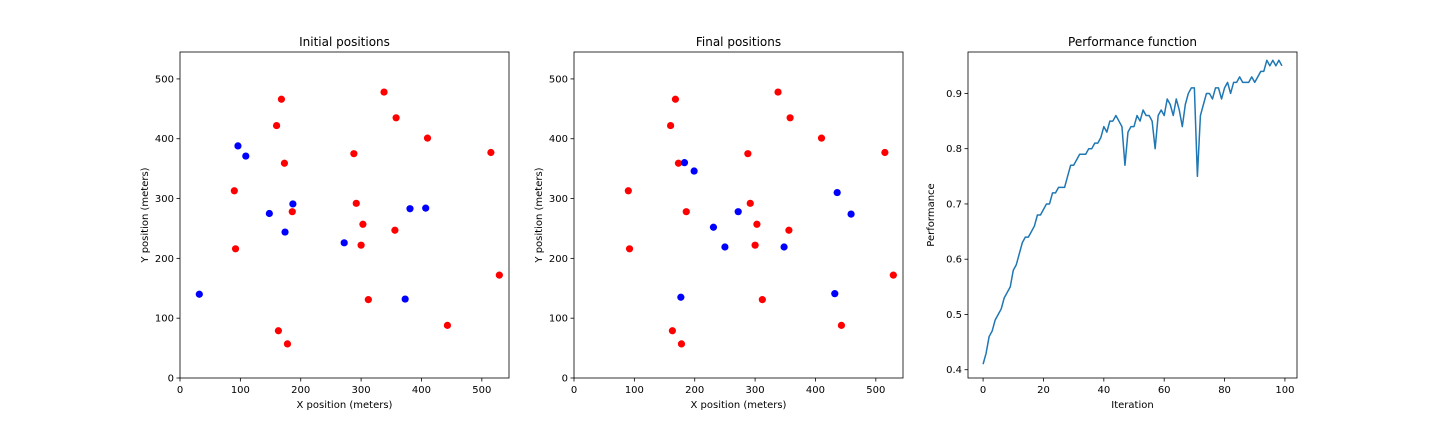  Describe the element at coordinates (361, 390) in the screenshot. I see `x-tick-label: 300` at that location.